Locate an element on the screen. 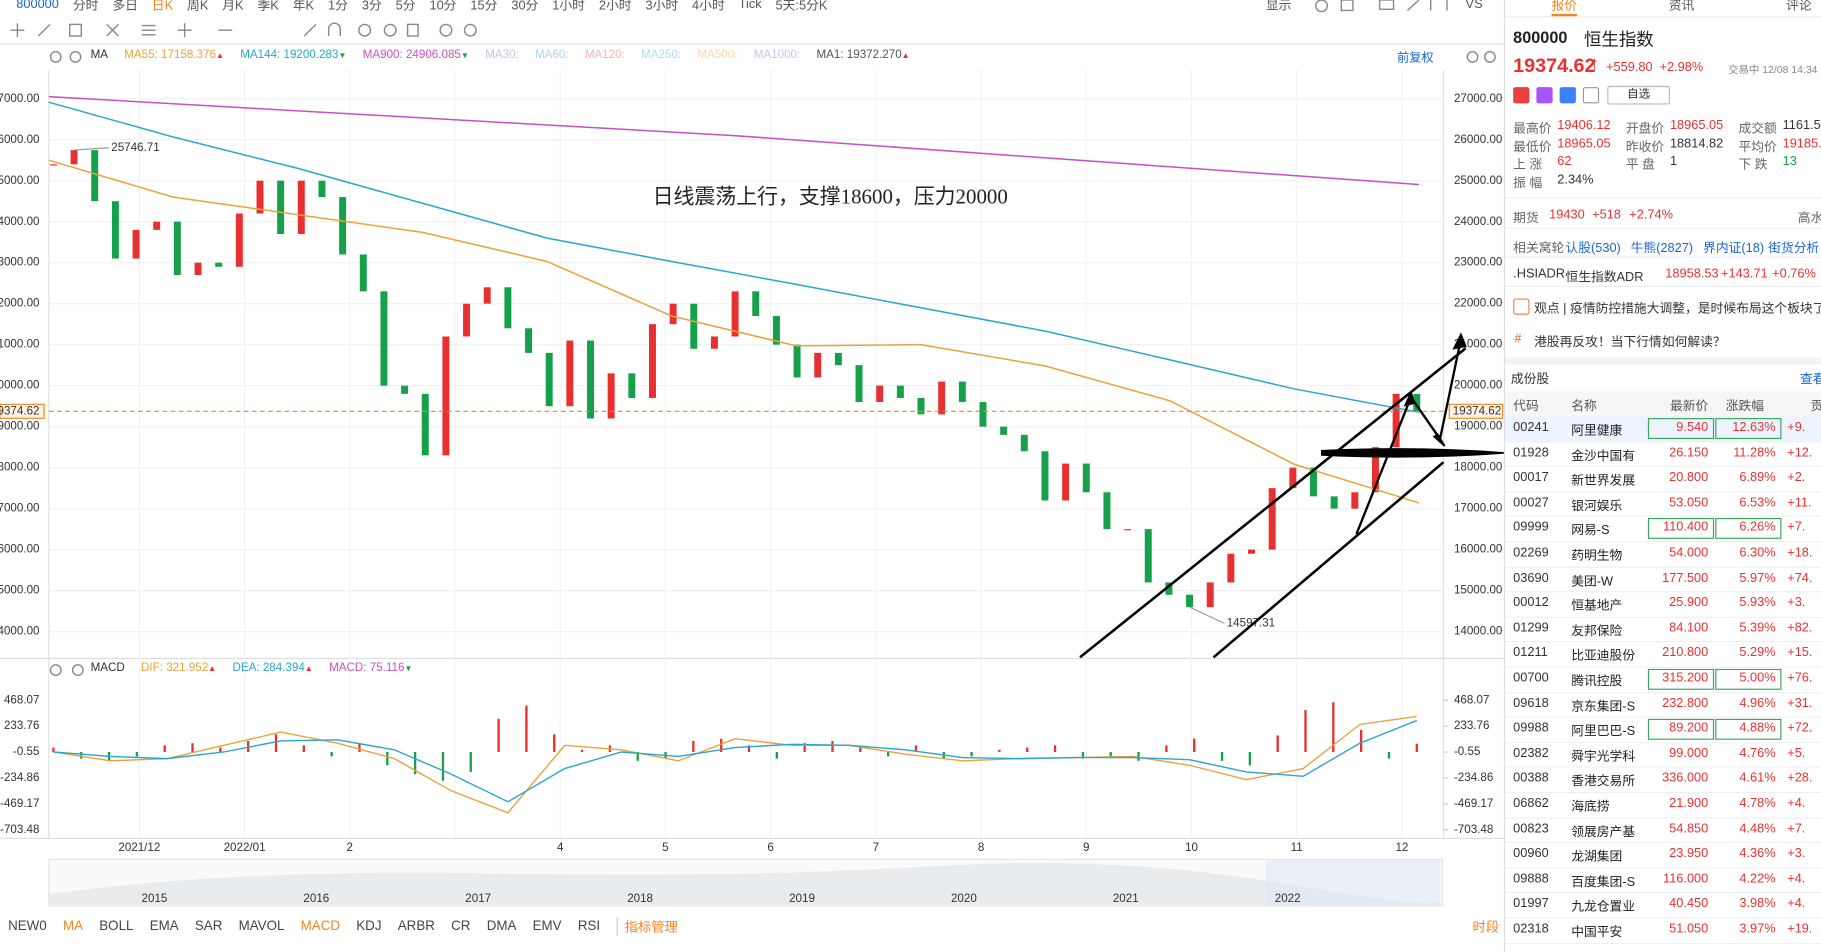 Image resolution: width=1821 pixels, height=952 pixels. indicator-tab: MACD is located at coordinates (320, 926).